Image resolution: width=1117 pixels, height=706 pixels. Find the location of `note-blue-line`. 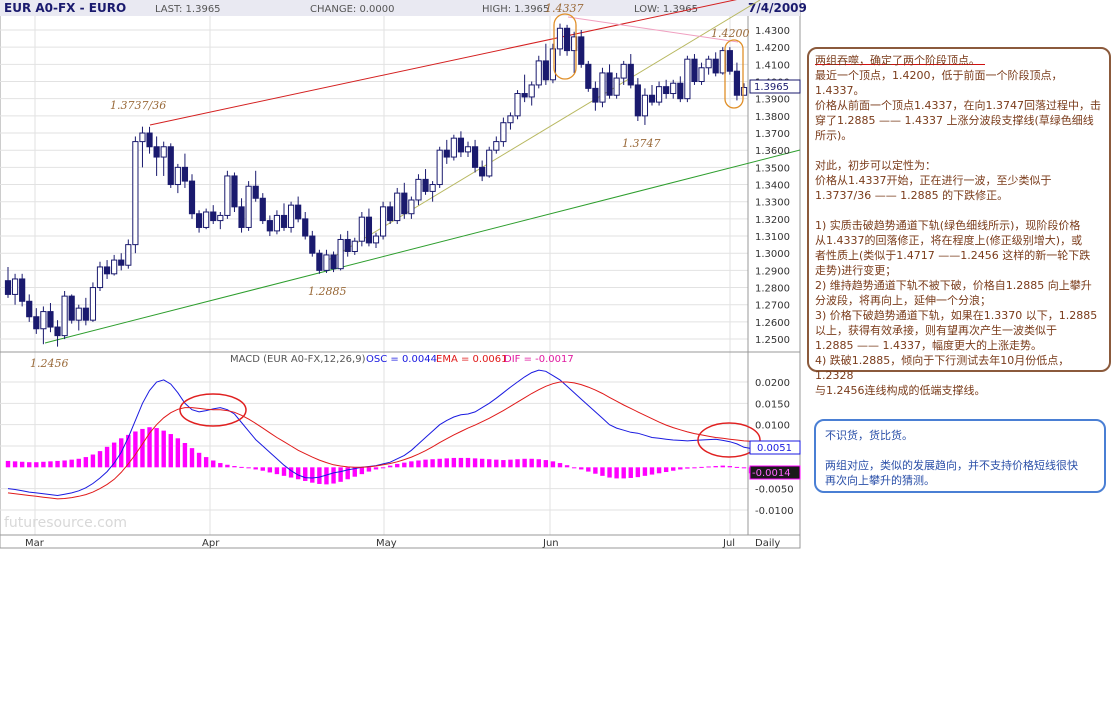

note-blue-line is located at coordinates (960, 450).